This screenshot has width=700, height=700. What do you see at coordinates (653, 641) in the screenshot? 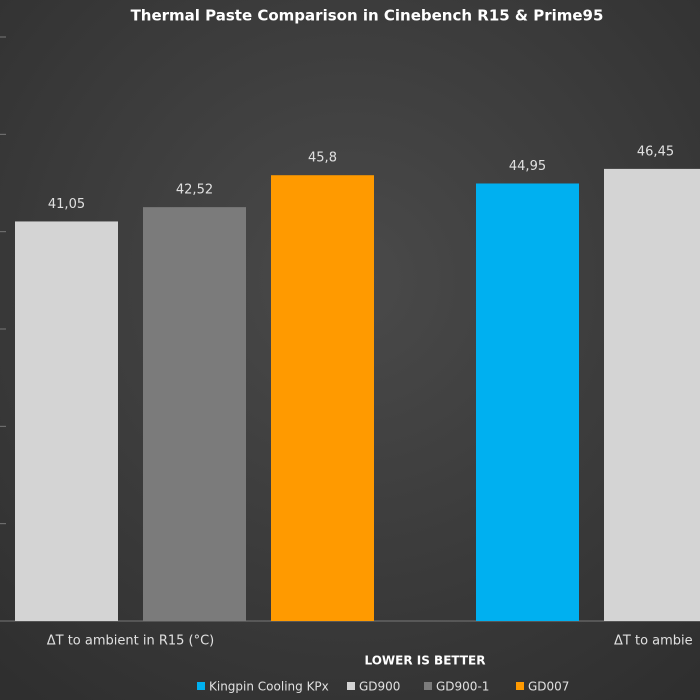
I see `x-tick-label: ΔT to ambie` at bounding box center [653, 641].